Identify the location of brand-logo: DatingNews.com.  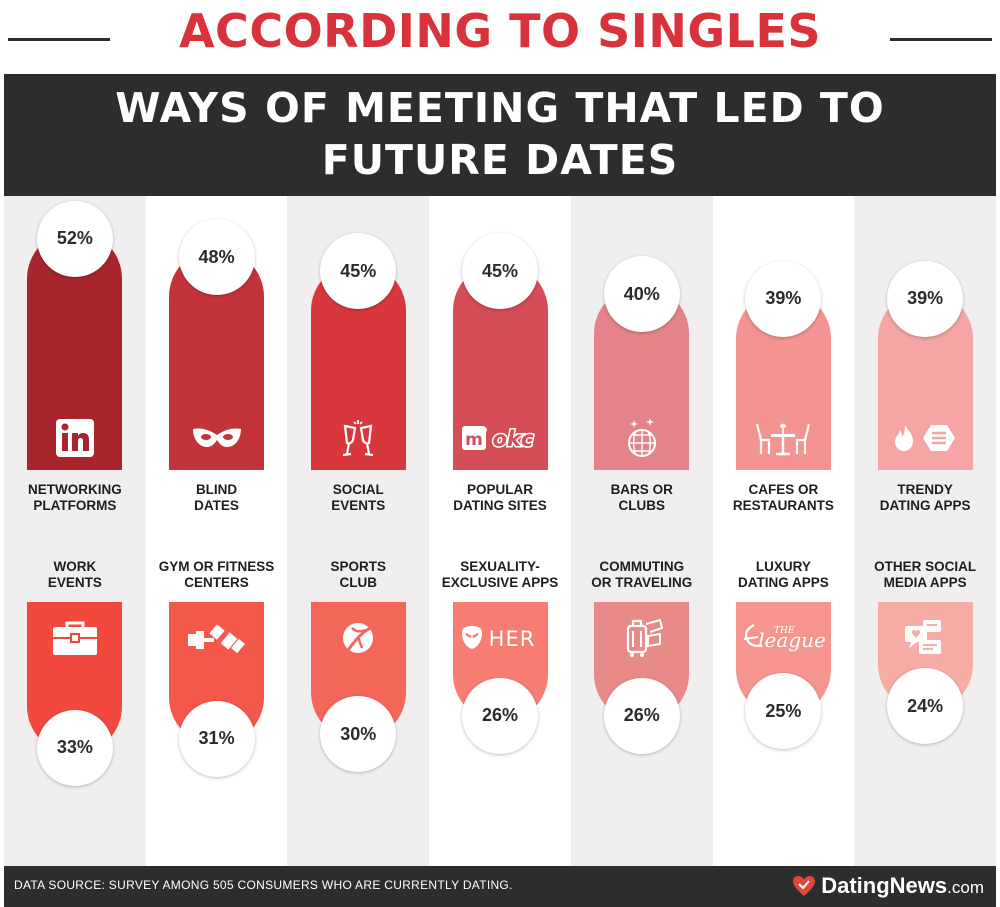
(888, 886).